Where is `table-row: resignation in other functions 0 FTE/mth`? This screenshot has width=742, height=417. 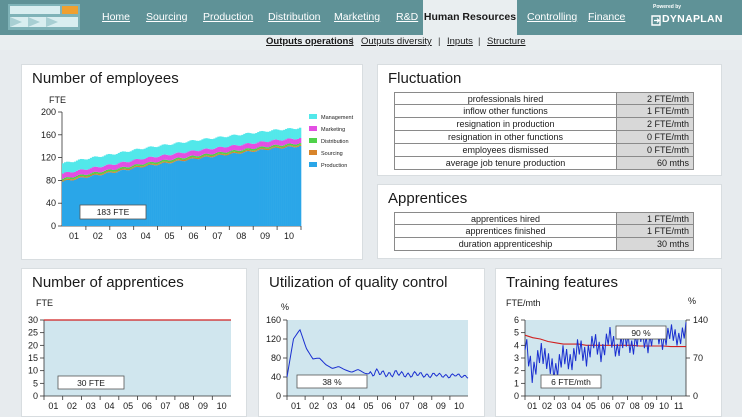 table-row: resignation in other functions 0 FTE/mth is located at coordinates (544, 137).